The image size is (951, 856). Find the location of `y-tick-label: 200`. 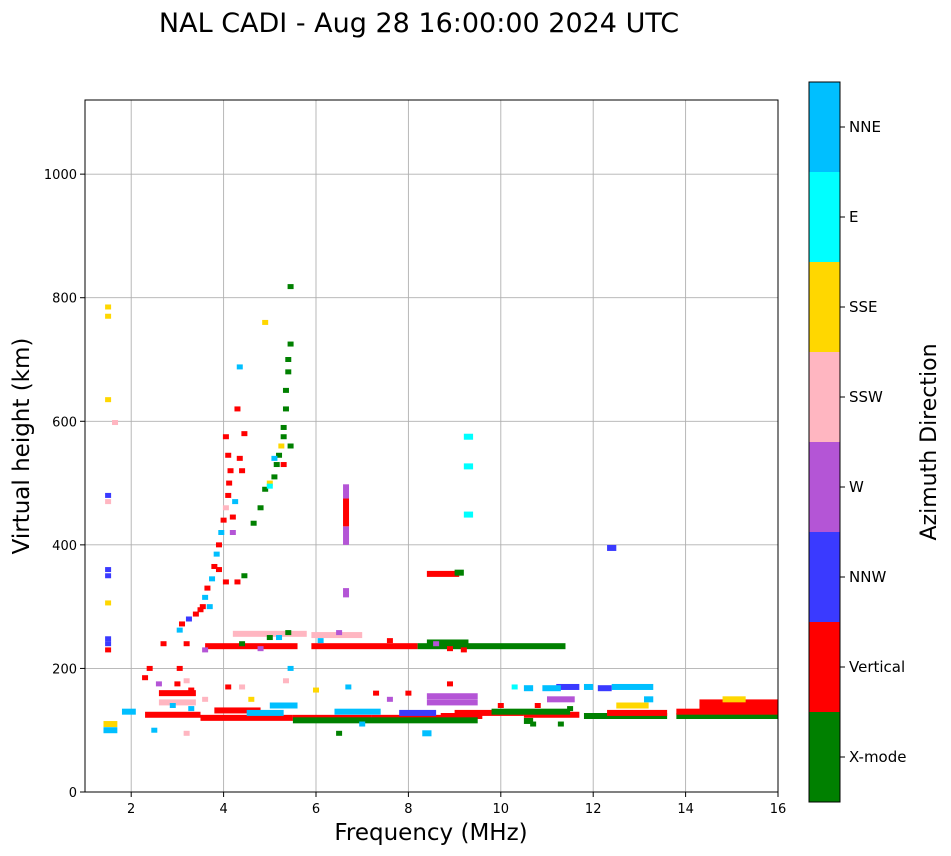

y-tick-label: 200 is located at coordinates (64, 669).